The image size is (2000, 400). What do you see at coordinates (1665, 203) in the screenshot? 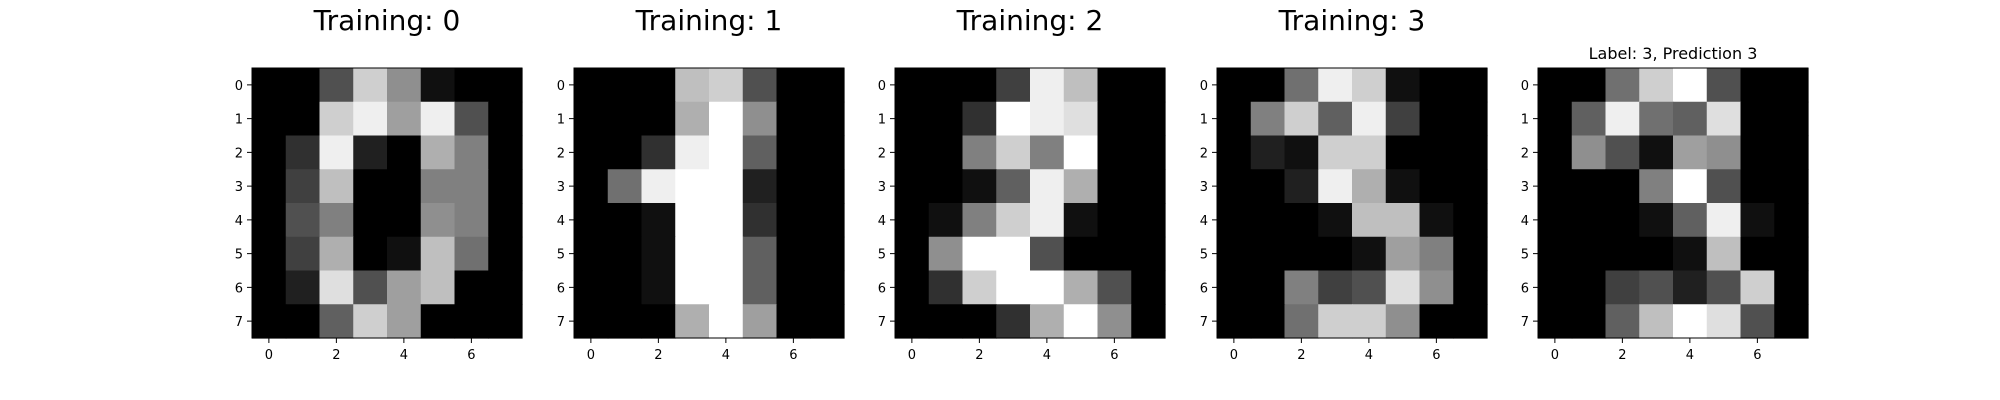
I see `digit-panel-4: Label: 3, Prediction 3 0 1 2 3 4 5 6 7 0 2 4 6` at bounding box center [1665, 203].